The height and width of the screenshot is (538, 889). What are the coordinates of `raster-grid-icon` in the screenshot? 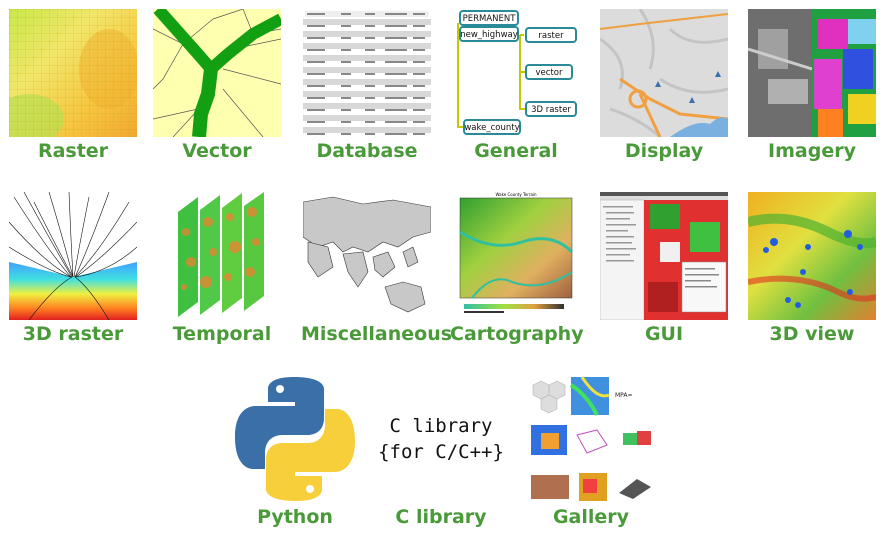 It's located at (73, 73).